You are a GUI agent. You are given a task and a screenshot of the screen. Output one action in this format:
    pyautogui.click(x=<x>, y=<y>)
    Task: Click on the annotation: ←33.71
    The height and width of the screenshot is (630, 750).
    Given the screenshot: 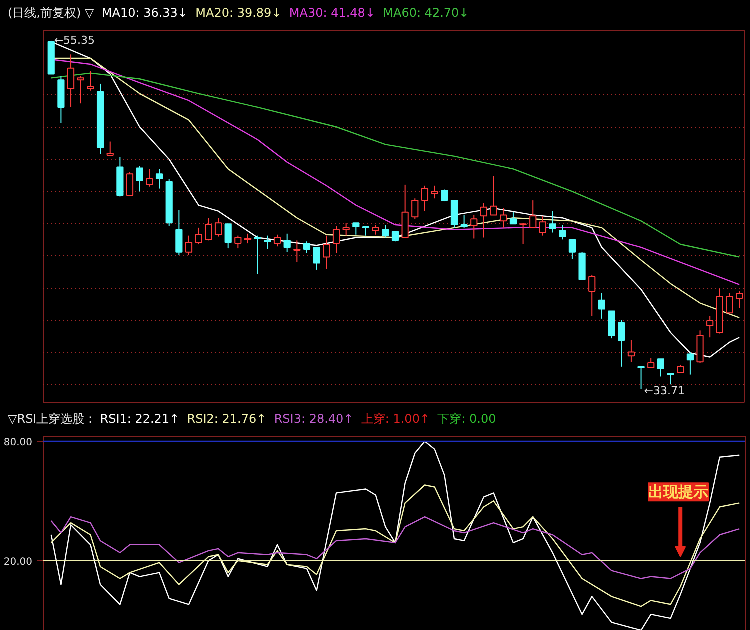 What is the action you would take?
    pyautogui.click(x=664, y=391)
    